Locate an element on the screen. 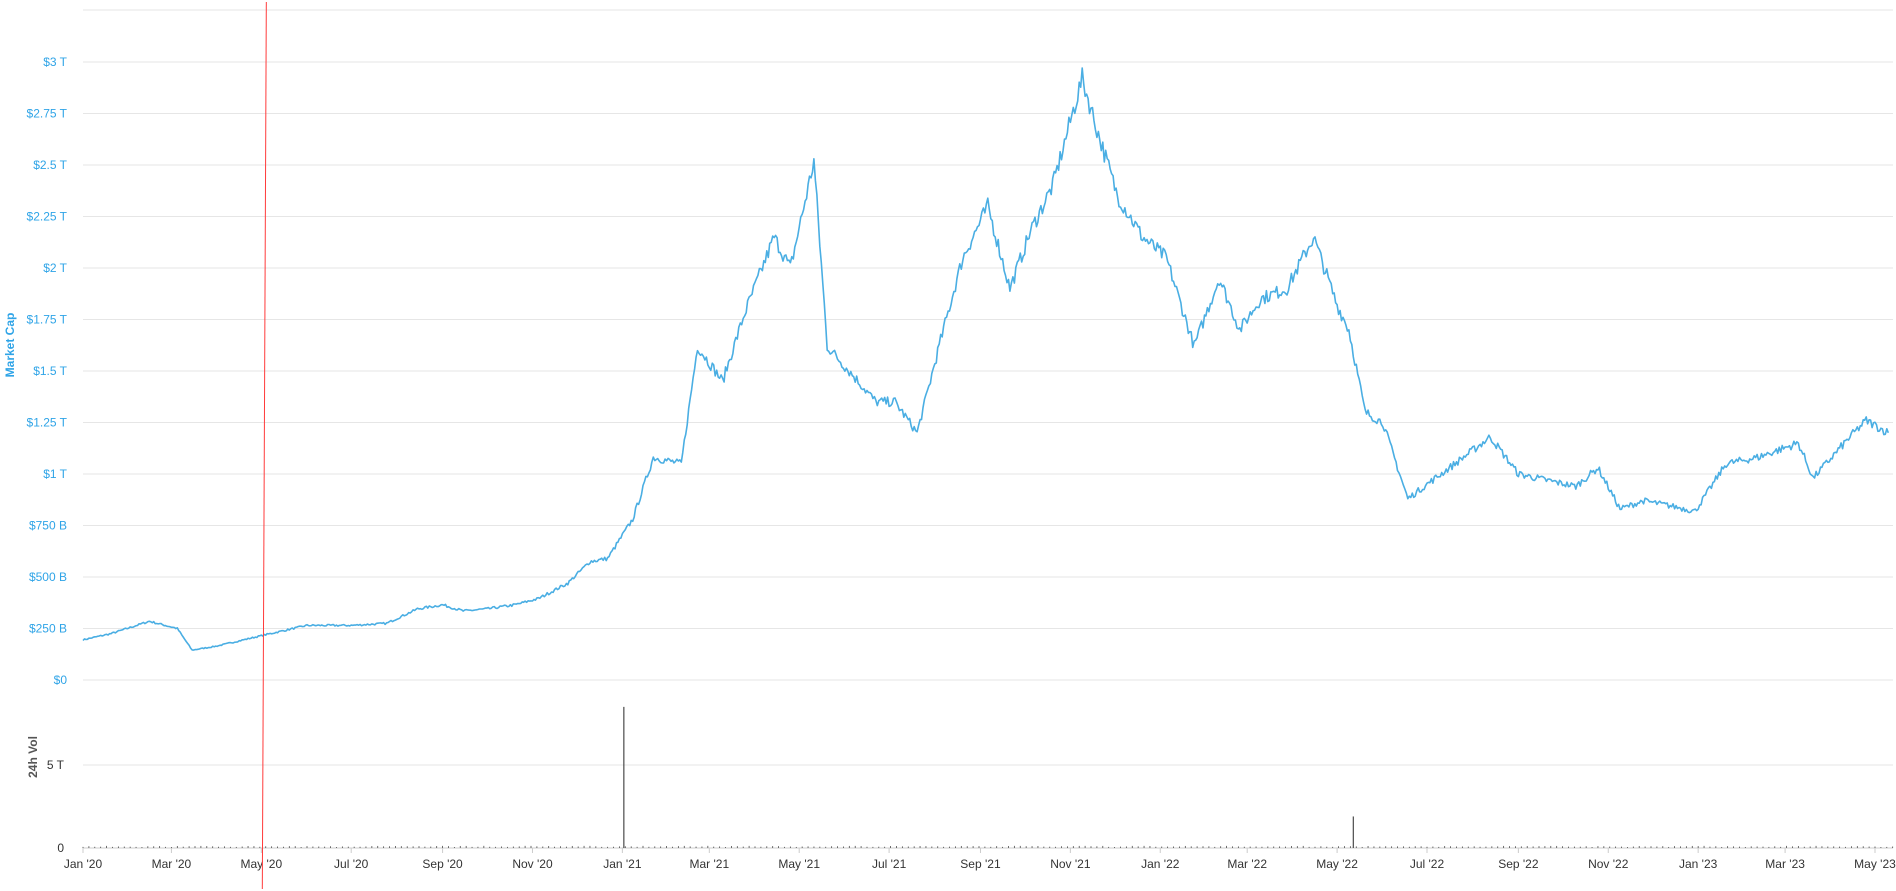 The image size is (1896, 891). y-tick-label: $1.5 T is located at coordinates (50, 371).